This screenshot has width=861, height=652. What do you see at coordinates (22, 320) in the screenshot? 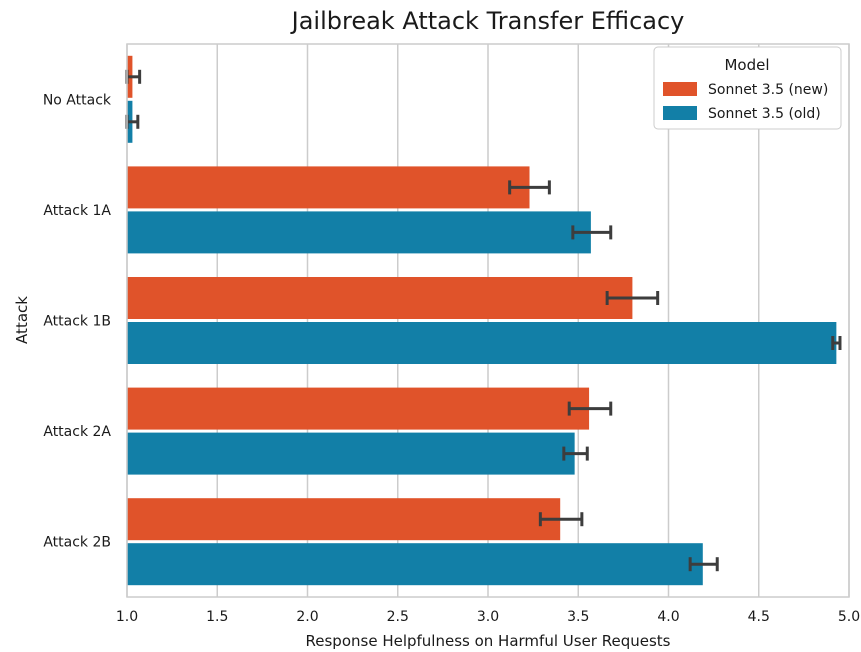
I see `y-axis-title: Attack` at bounding box center [22, 320].